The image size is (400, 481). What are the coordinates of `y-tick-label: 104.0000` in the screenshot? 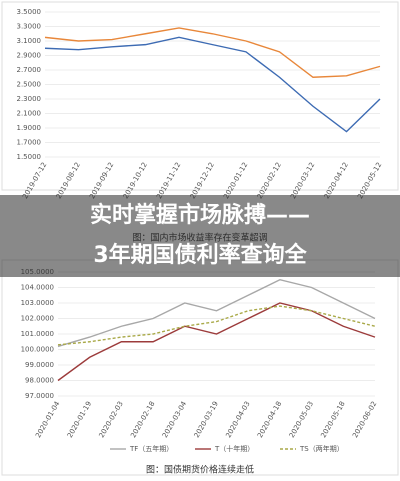 It's located at (37, 288).